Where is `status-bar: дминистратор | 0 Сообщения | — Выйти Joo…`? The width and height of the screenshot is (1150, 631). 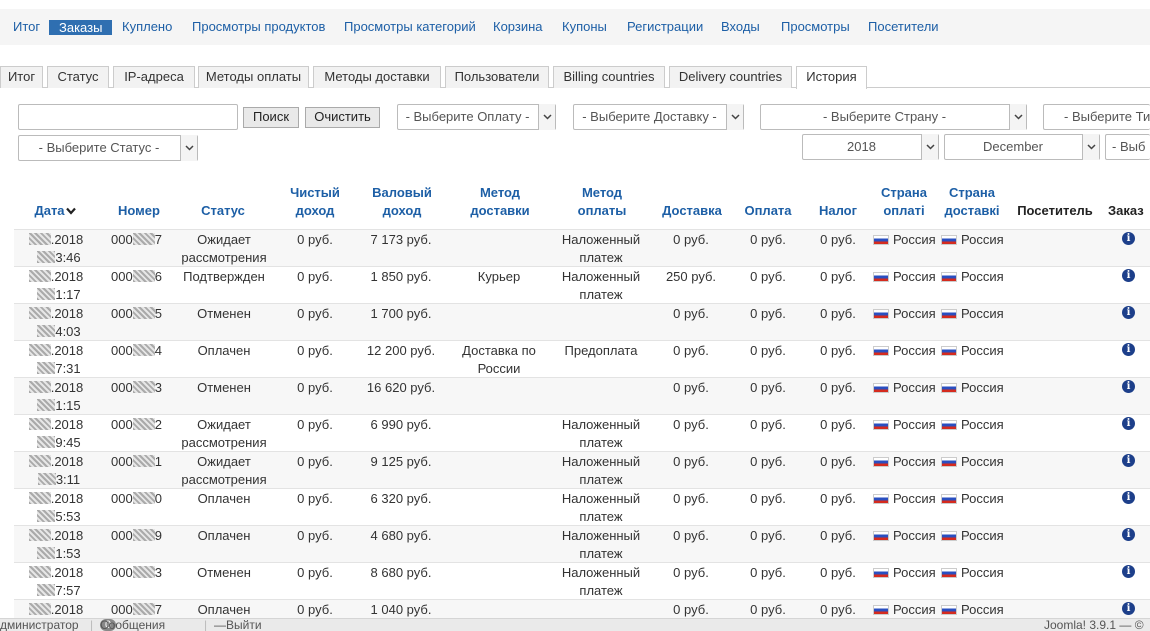 status-bar: дминистратор | 0 Сообщения | — Выйти Joo… is located at coordinates (575, 624).